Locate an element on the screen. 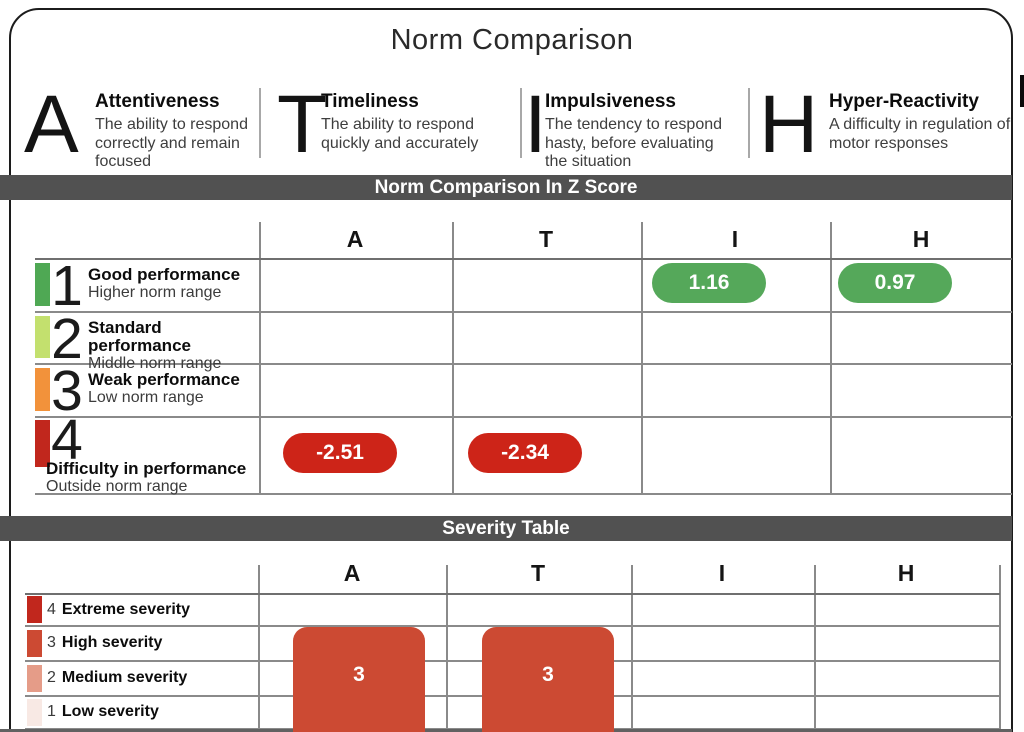 The height and width of the screenshot is (732, 1024). severity-row-extreme: 4 Extreme severity is located at coordinates (143, 609).